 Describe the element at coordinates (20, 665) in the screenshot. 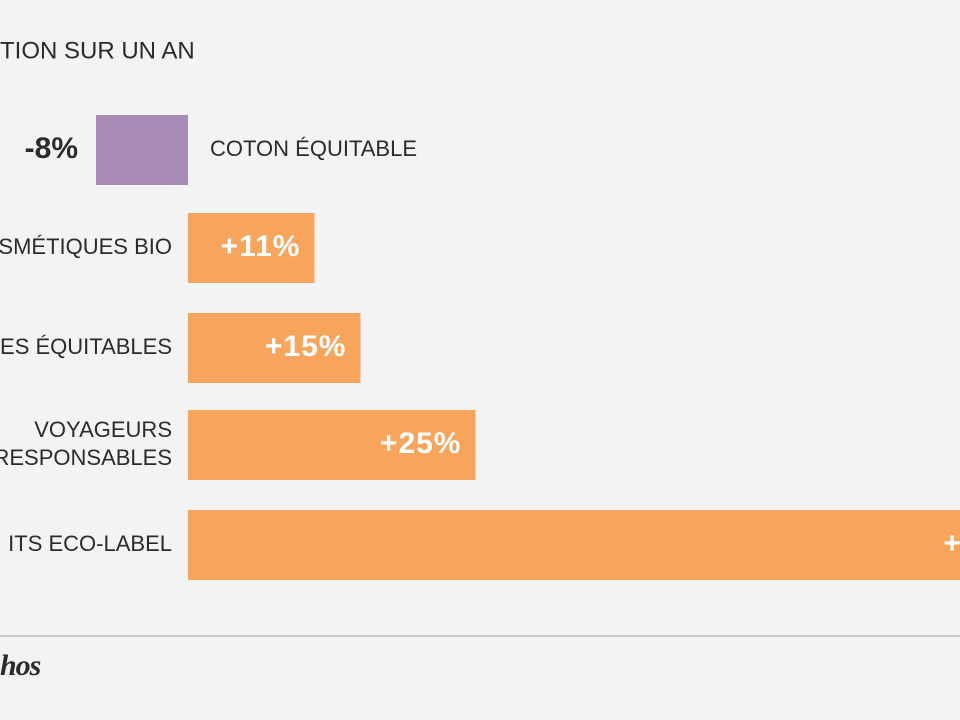

I see `logo: hos` at that location.